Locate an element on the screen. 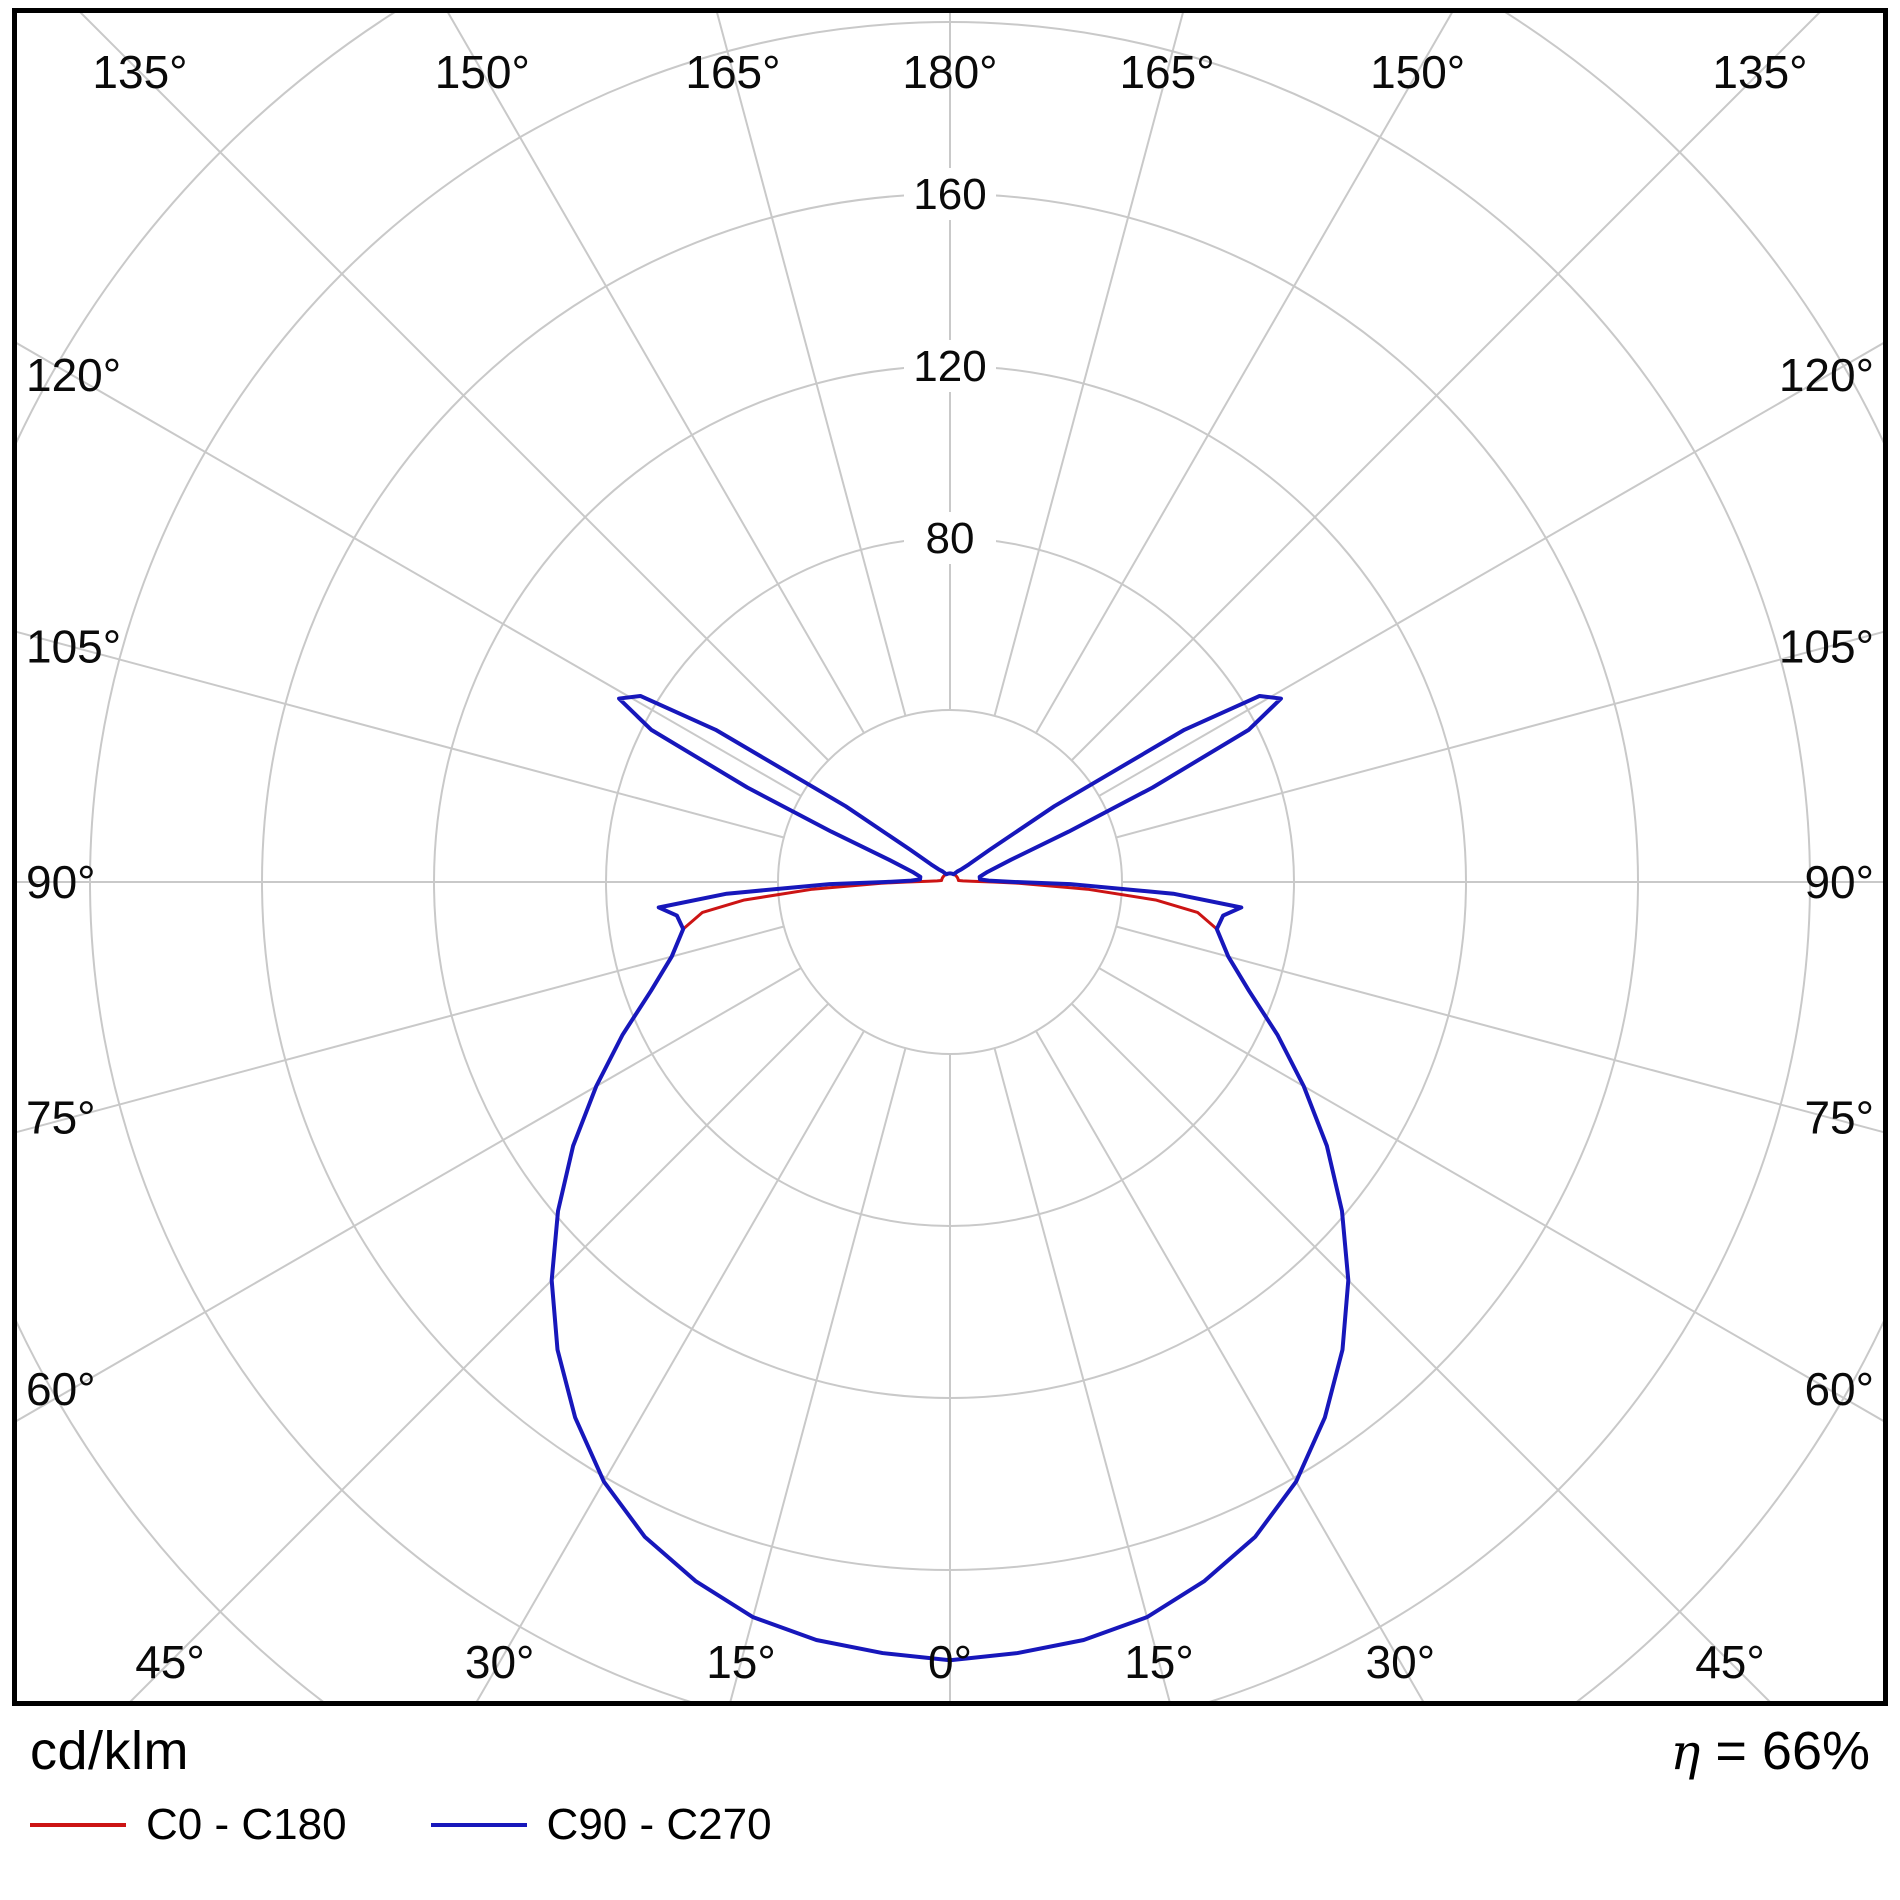 This screenshot has height=1900, width=1900. ring-value-label: 80 is located at coordinates (950, 538).